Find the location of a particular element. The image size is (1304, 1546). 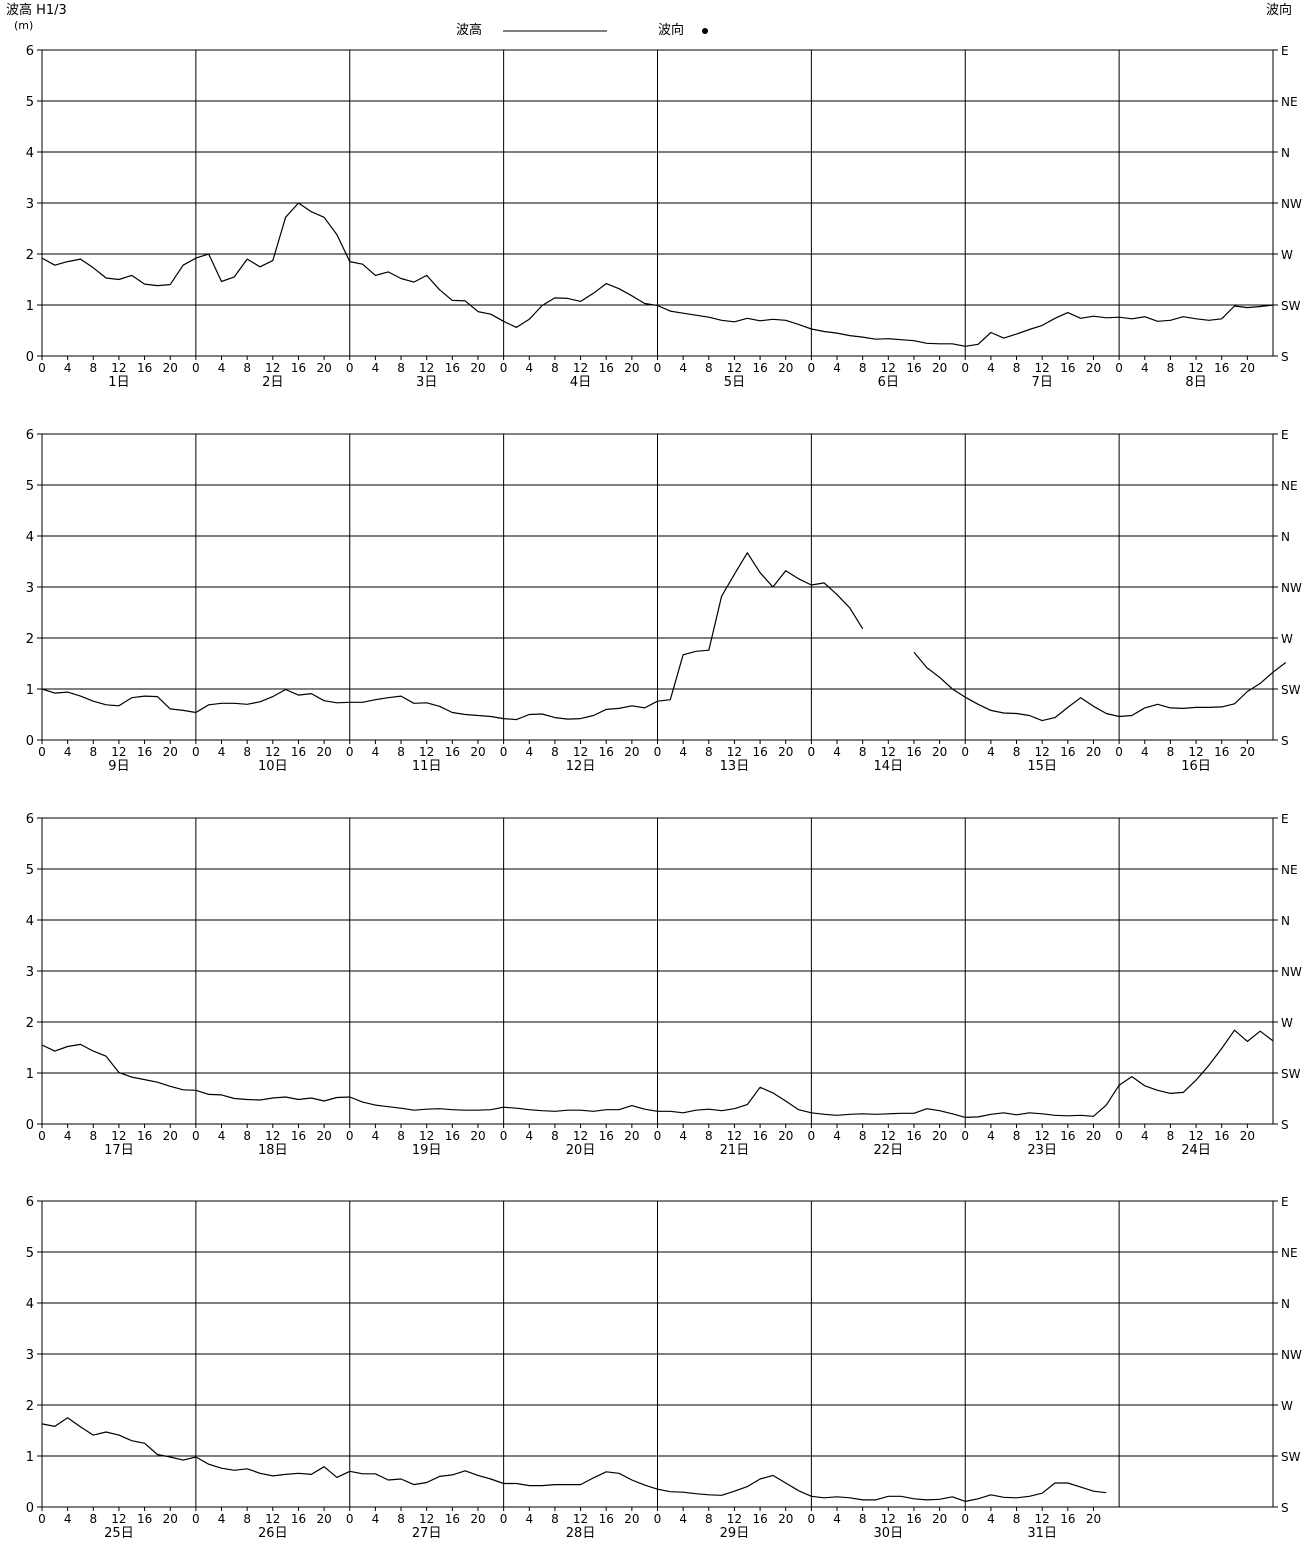

day-label: 9日 is located at coordinates (118, 766).